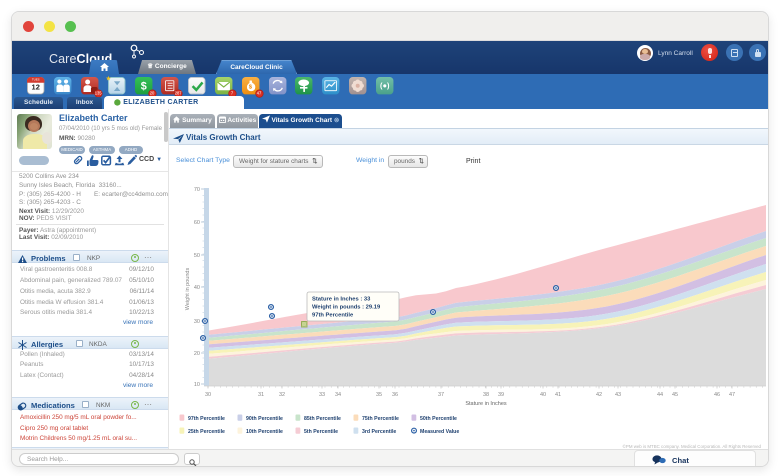  Describe the element at coordinates (660, 395) in the screenshot. I see `svg-text: 44` at that location.